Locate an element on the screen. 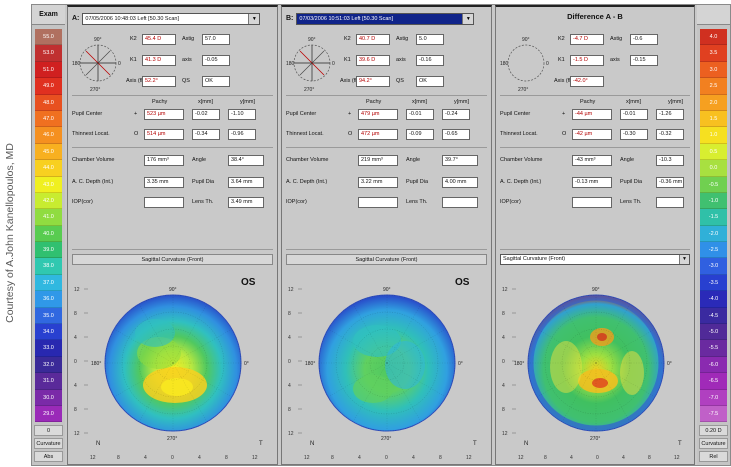 Image resolution: width=731 pixels, height=467 pixels. rm-field: 94.2° is located at coordinates (373, 81).